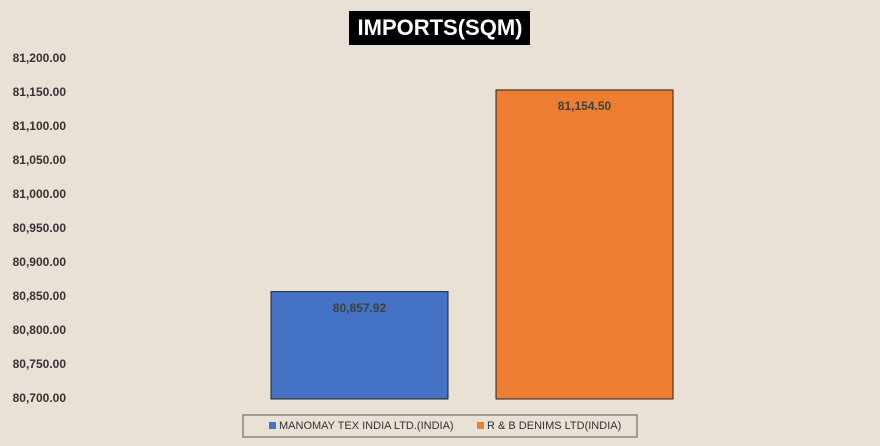 The image size is (880, 446). What do you see at coordinates (40, 364) in the screenshot?
I see `y-tick-label: 80,750.00` at bounding box center [40, 364].